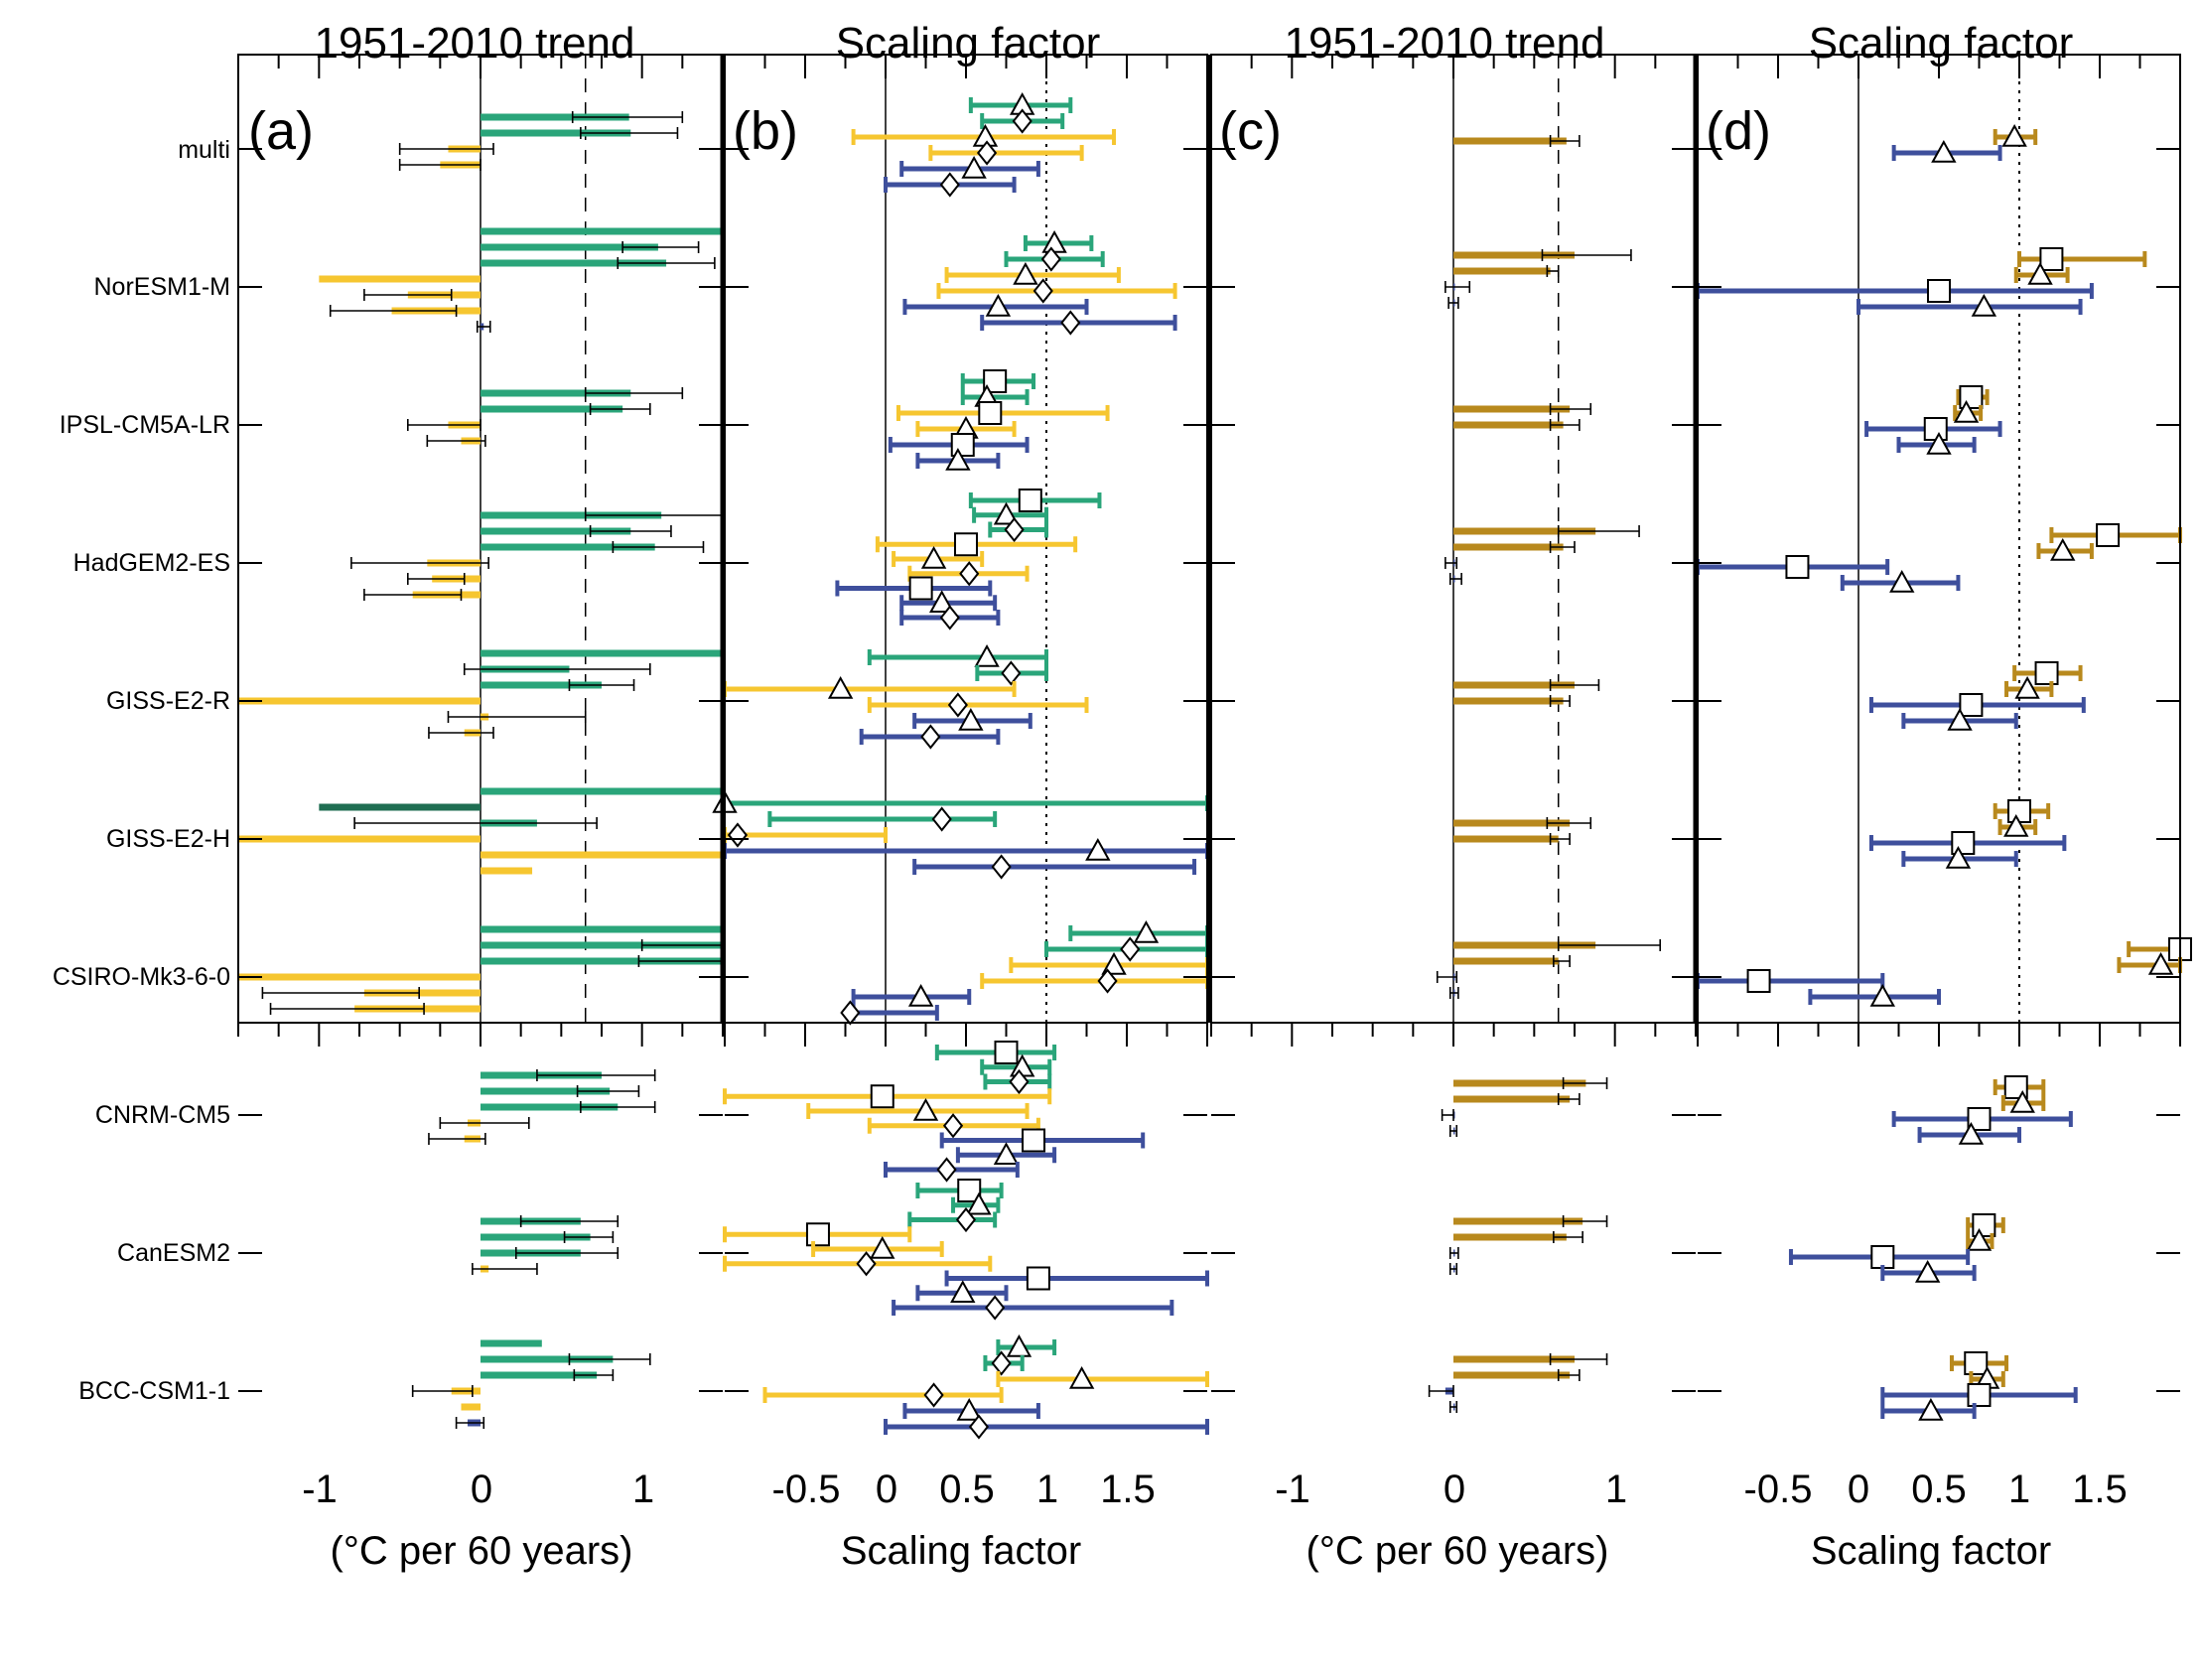 This screenshot has height=1680, width=2201. What do you see at coordinates (765, 131) in the screenshot?
I see `panel-b-label: (b)` at bounding box center [765, 131].